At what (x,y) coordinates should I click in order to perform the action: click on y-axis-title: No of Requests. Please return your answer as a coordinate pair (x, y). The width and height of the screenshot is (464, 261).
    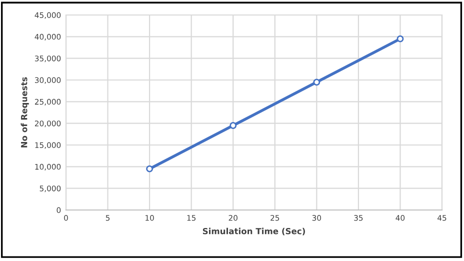
    Looking at the image, I should click on (24, 112).